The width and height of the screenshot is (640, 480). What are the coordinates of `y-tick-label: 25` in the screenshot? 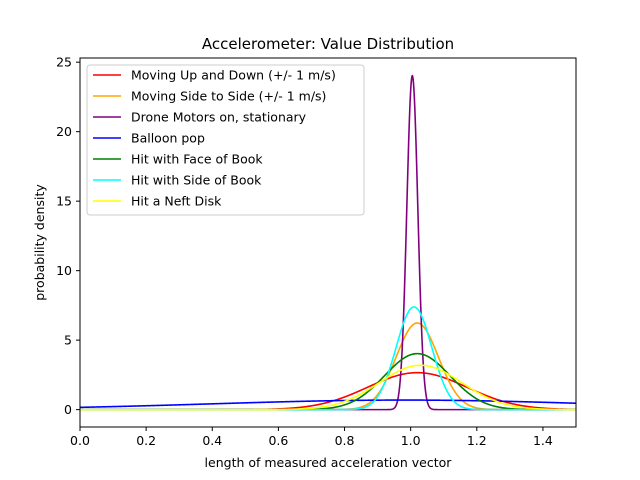 It's located at (64, 62).